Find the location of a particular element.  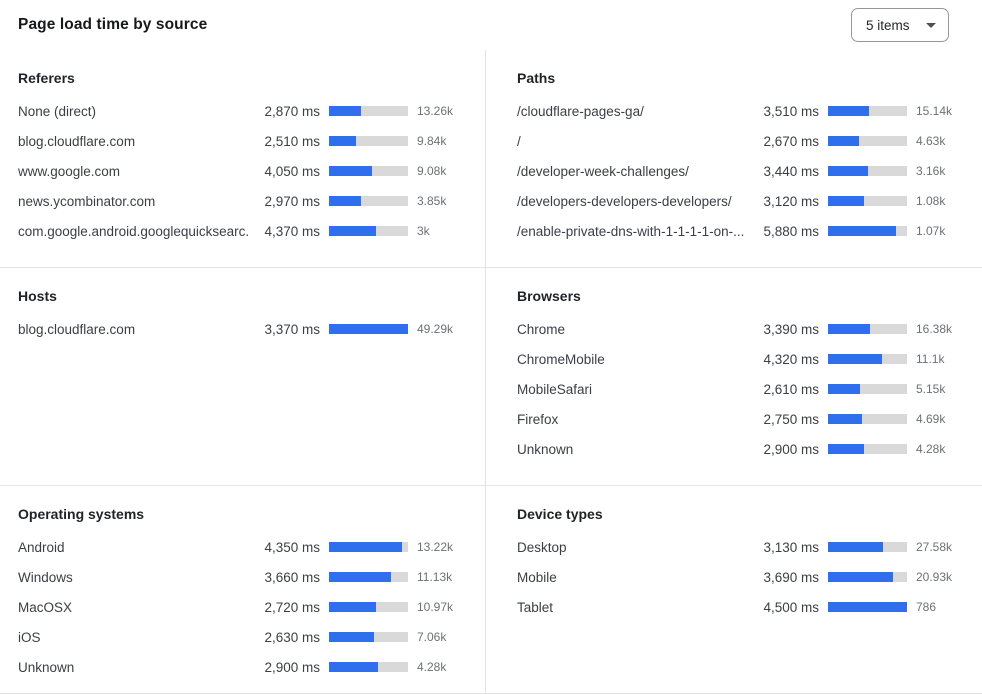

table-row: Mobile 3,690 ms 20.93k is located at coordinates (742, 577).